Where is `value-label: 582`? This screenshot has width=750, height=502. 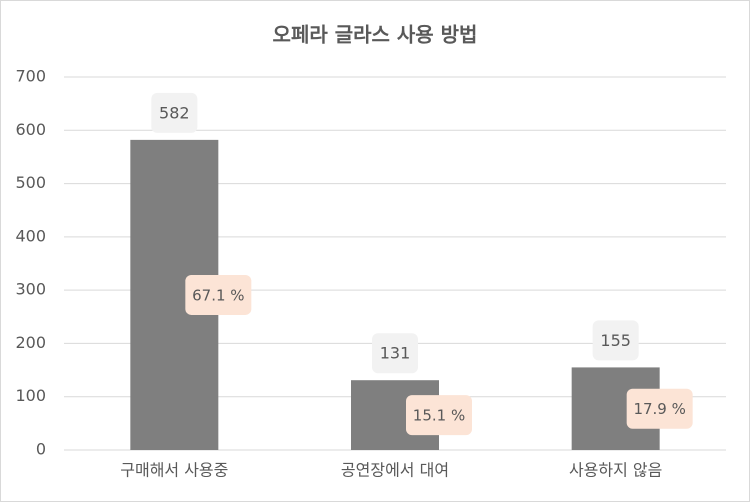
value-label: 582 is located at coordinates (174, 112).